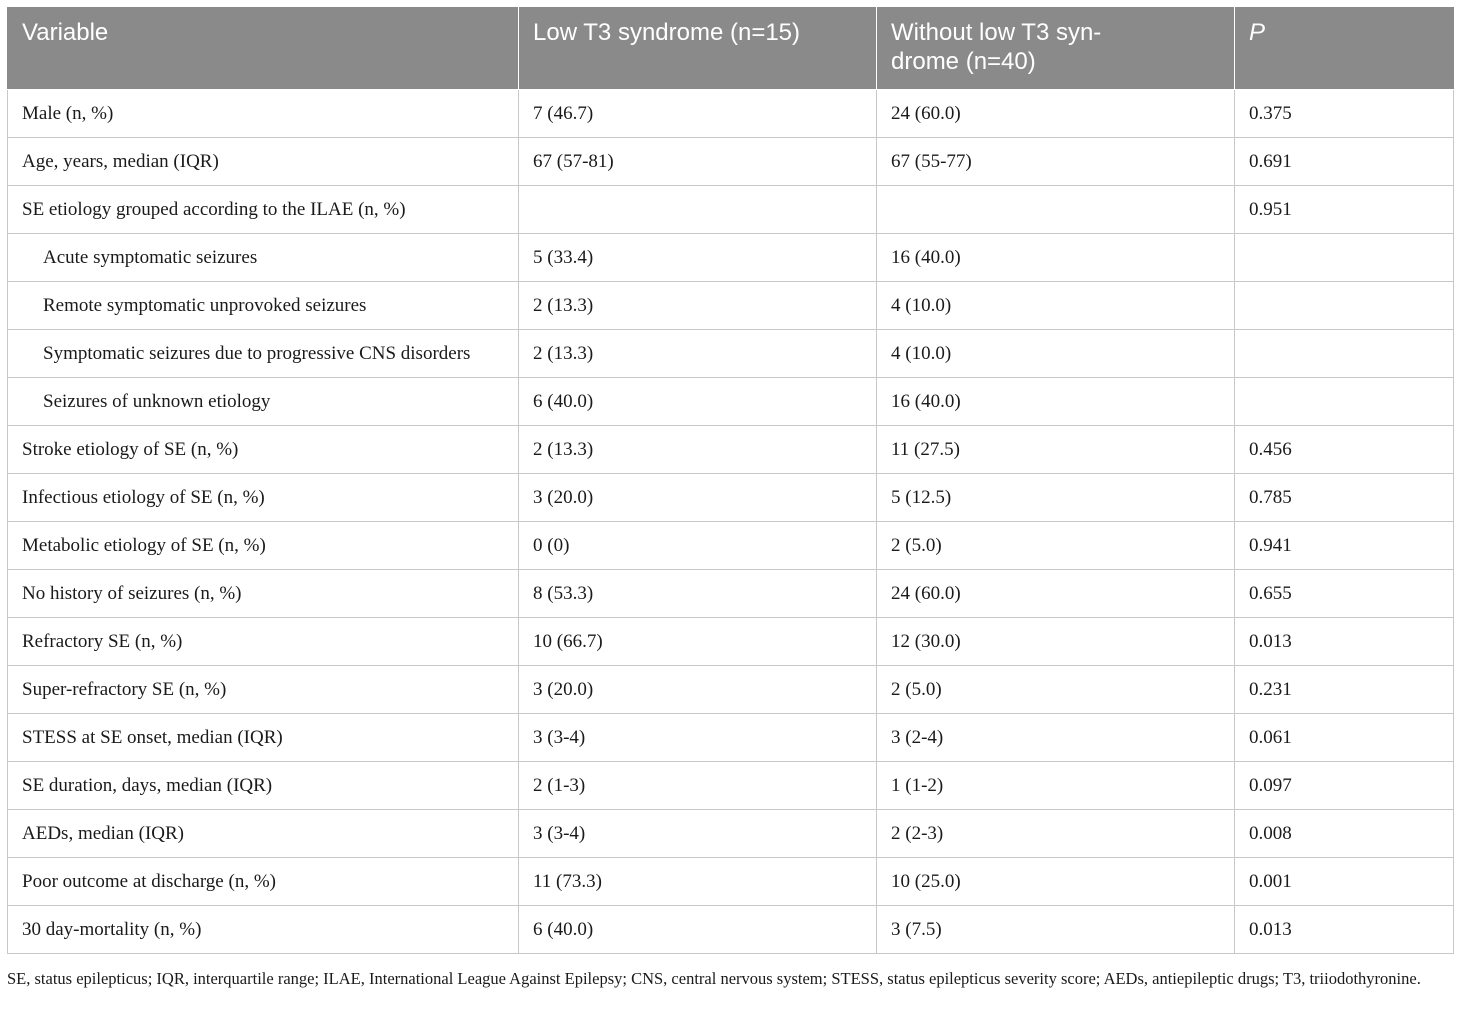 The width and height of the screenshot is (1460, 1020). I want to click on header-without-line1: Without low T3 syn-, so click(996, 32).